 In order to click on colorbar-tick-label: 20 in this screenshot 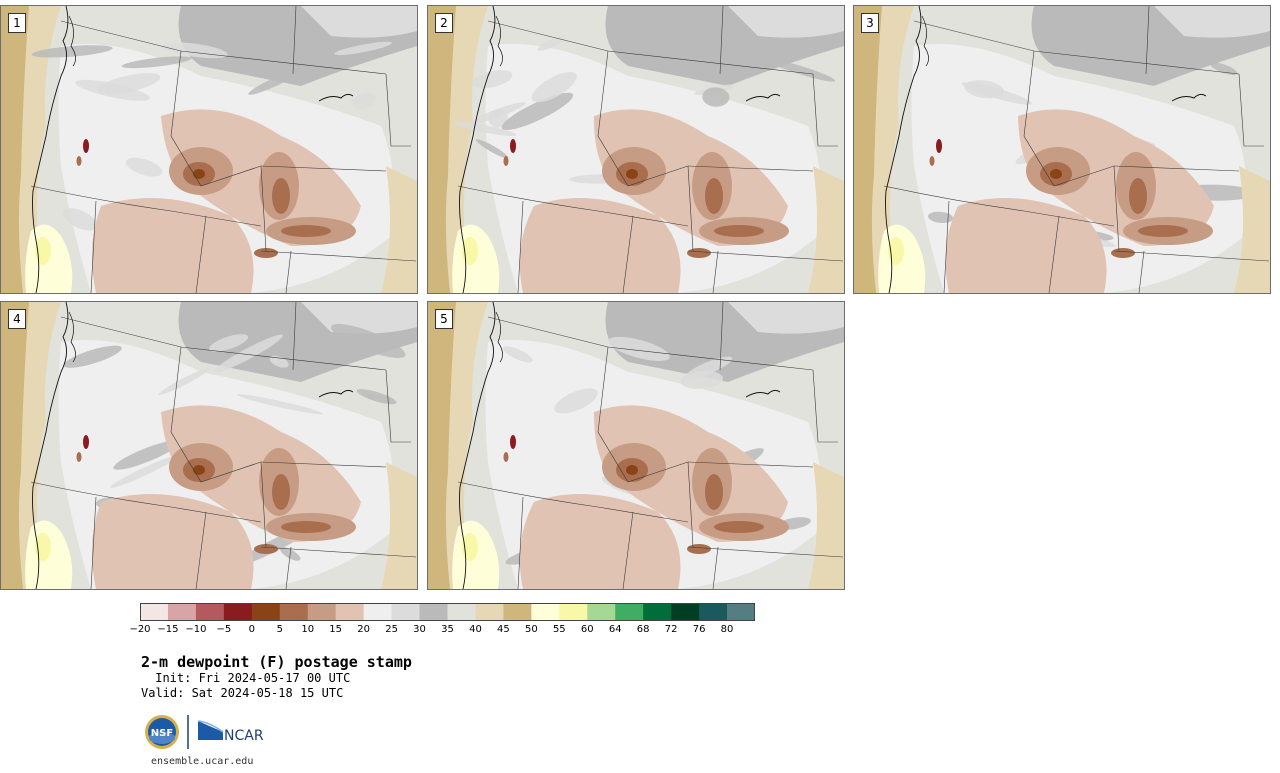, I will do `click(363, 629)`.